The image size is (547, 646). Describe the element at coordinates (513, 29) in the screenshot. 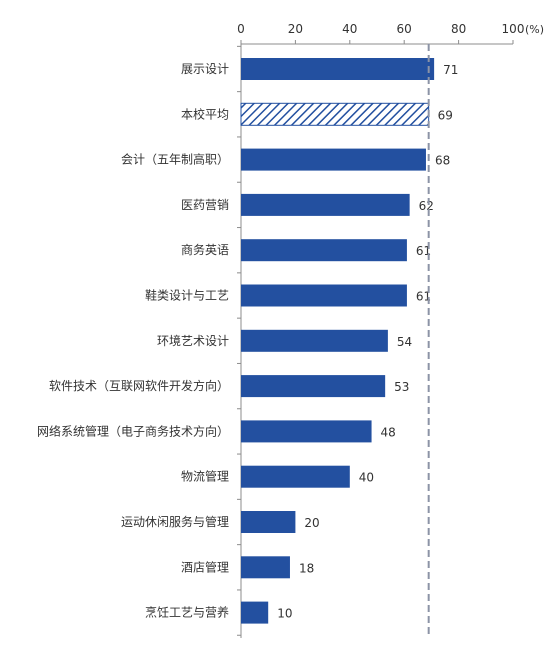

I see `x-tick-label: 100` at that location.